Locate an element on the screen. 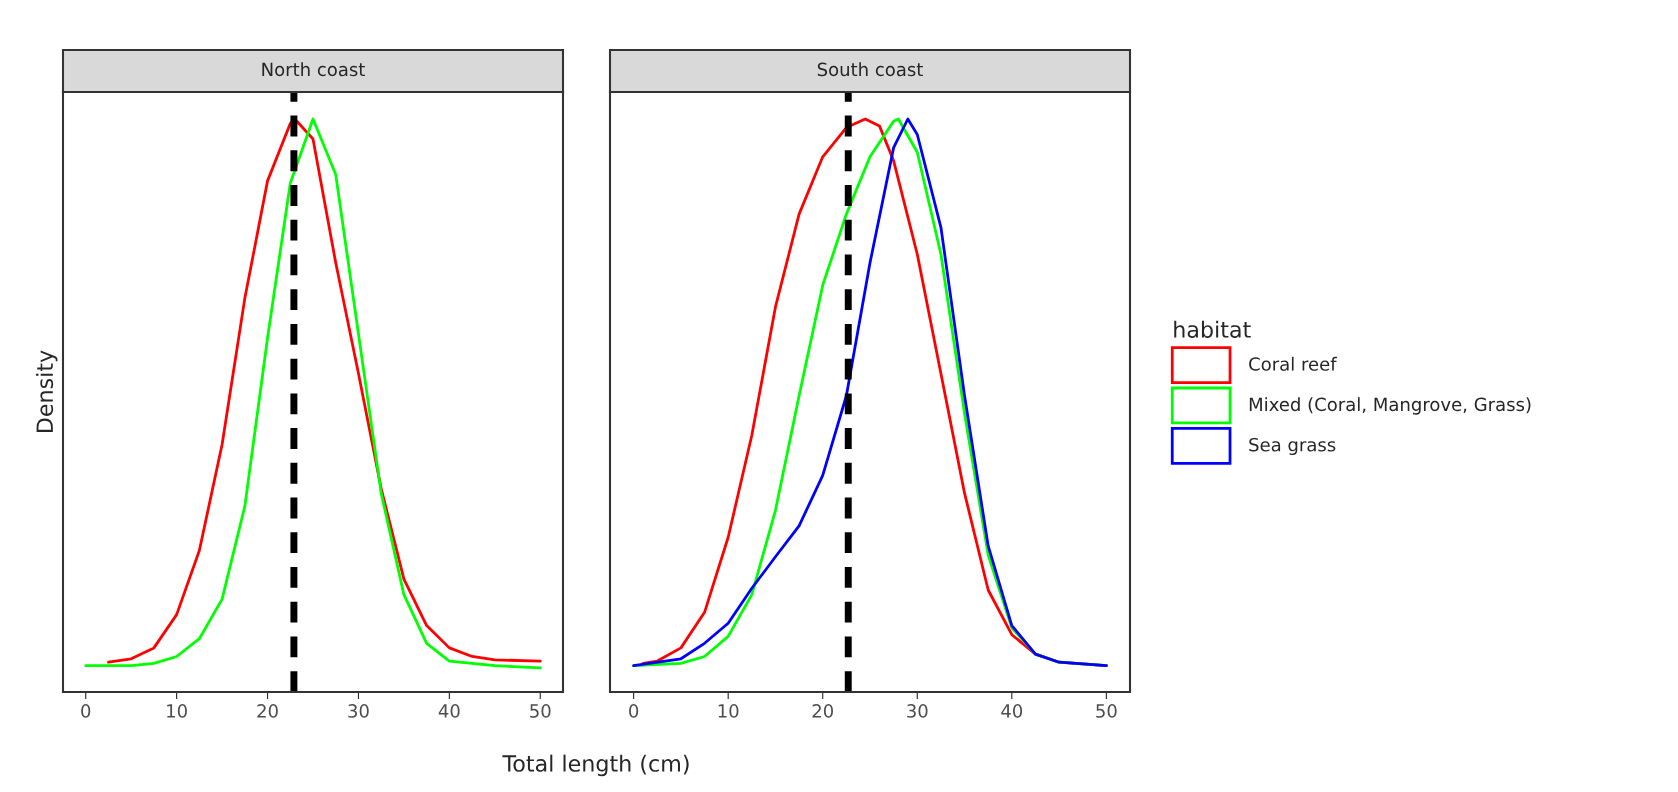  legend-label: Mixed (Coral, Mangrove, Grass) is located at coordinates (1390, 406).